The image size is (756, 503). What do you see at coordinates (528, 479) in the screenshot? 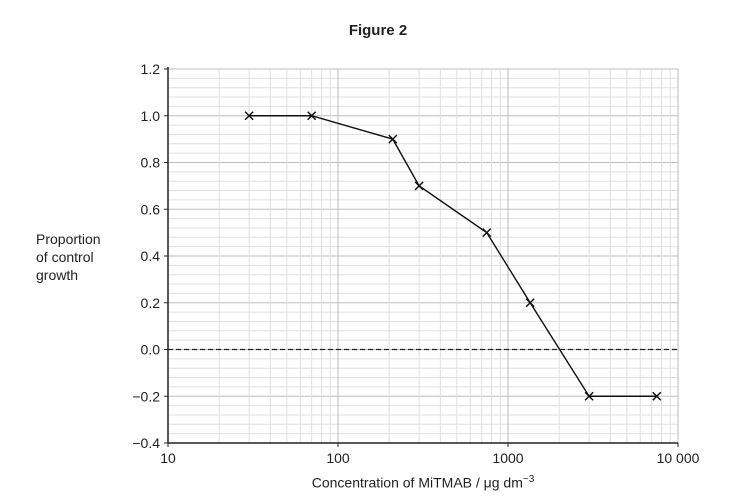
I see `x-axis-label-superscript: −3` at bounding box center [528, 479].